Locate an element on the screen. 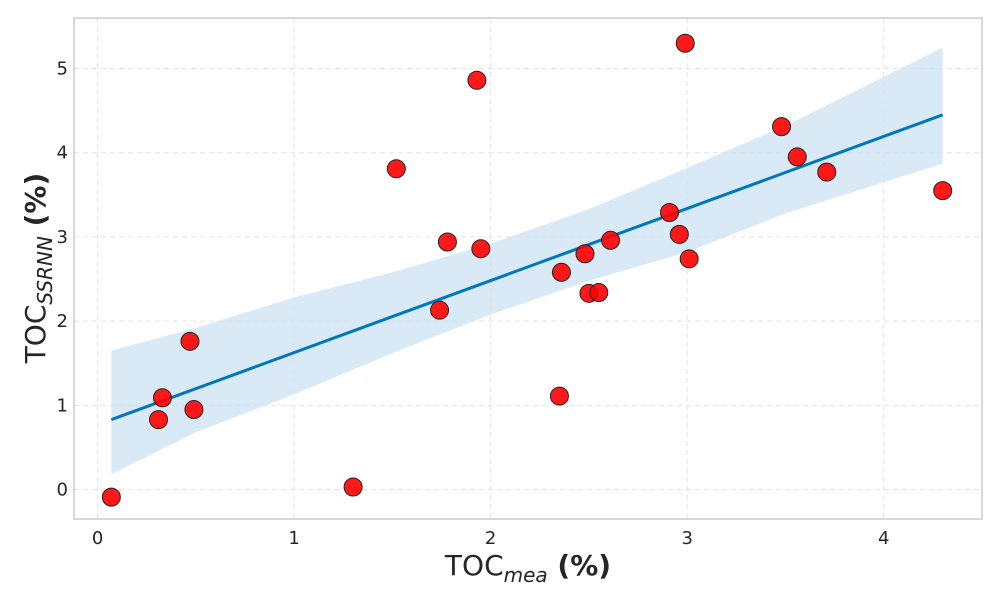 Image resolution: width=1000 pixels, height=600 pixels. y-tick-label: 5 is located at coordinates (62, 69).